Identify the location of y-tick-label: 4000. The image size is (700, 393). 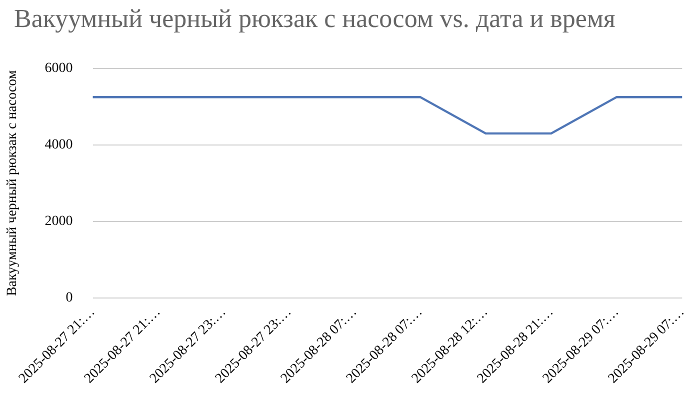
(58, 145).